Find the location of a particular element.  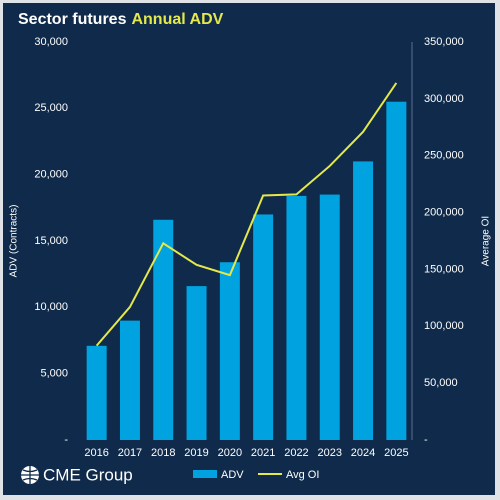

logo-text: CME Group is located at coordinates (88, 474).